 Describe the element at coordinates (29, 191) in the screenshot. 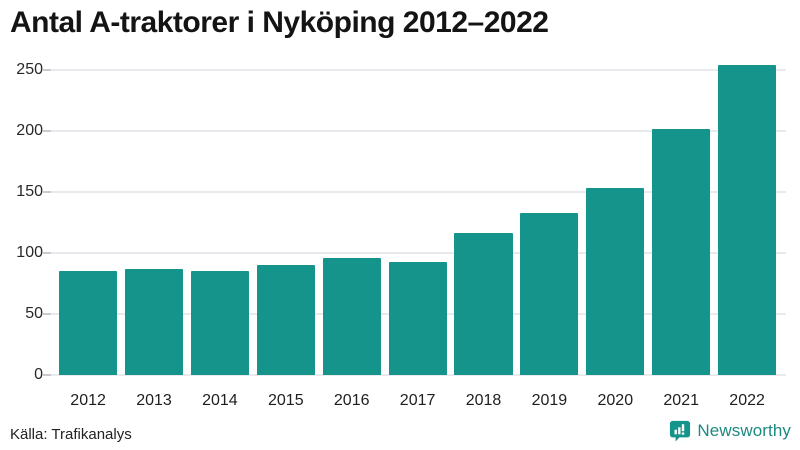

I see `y-tick-label-150: 150` at that location.